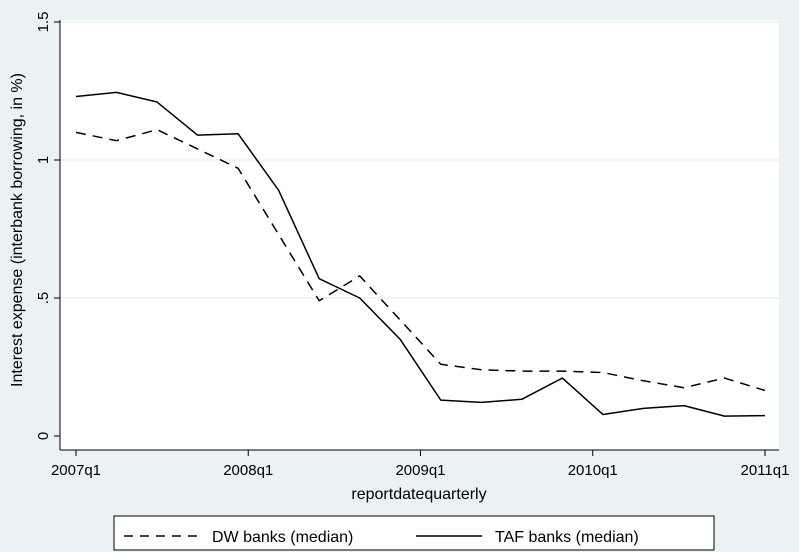 This screenshot has height=552, width=799. I want to click on x-tick-label: 2009q1, so click(420, 470).